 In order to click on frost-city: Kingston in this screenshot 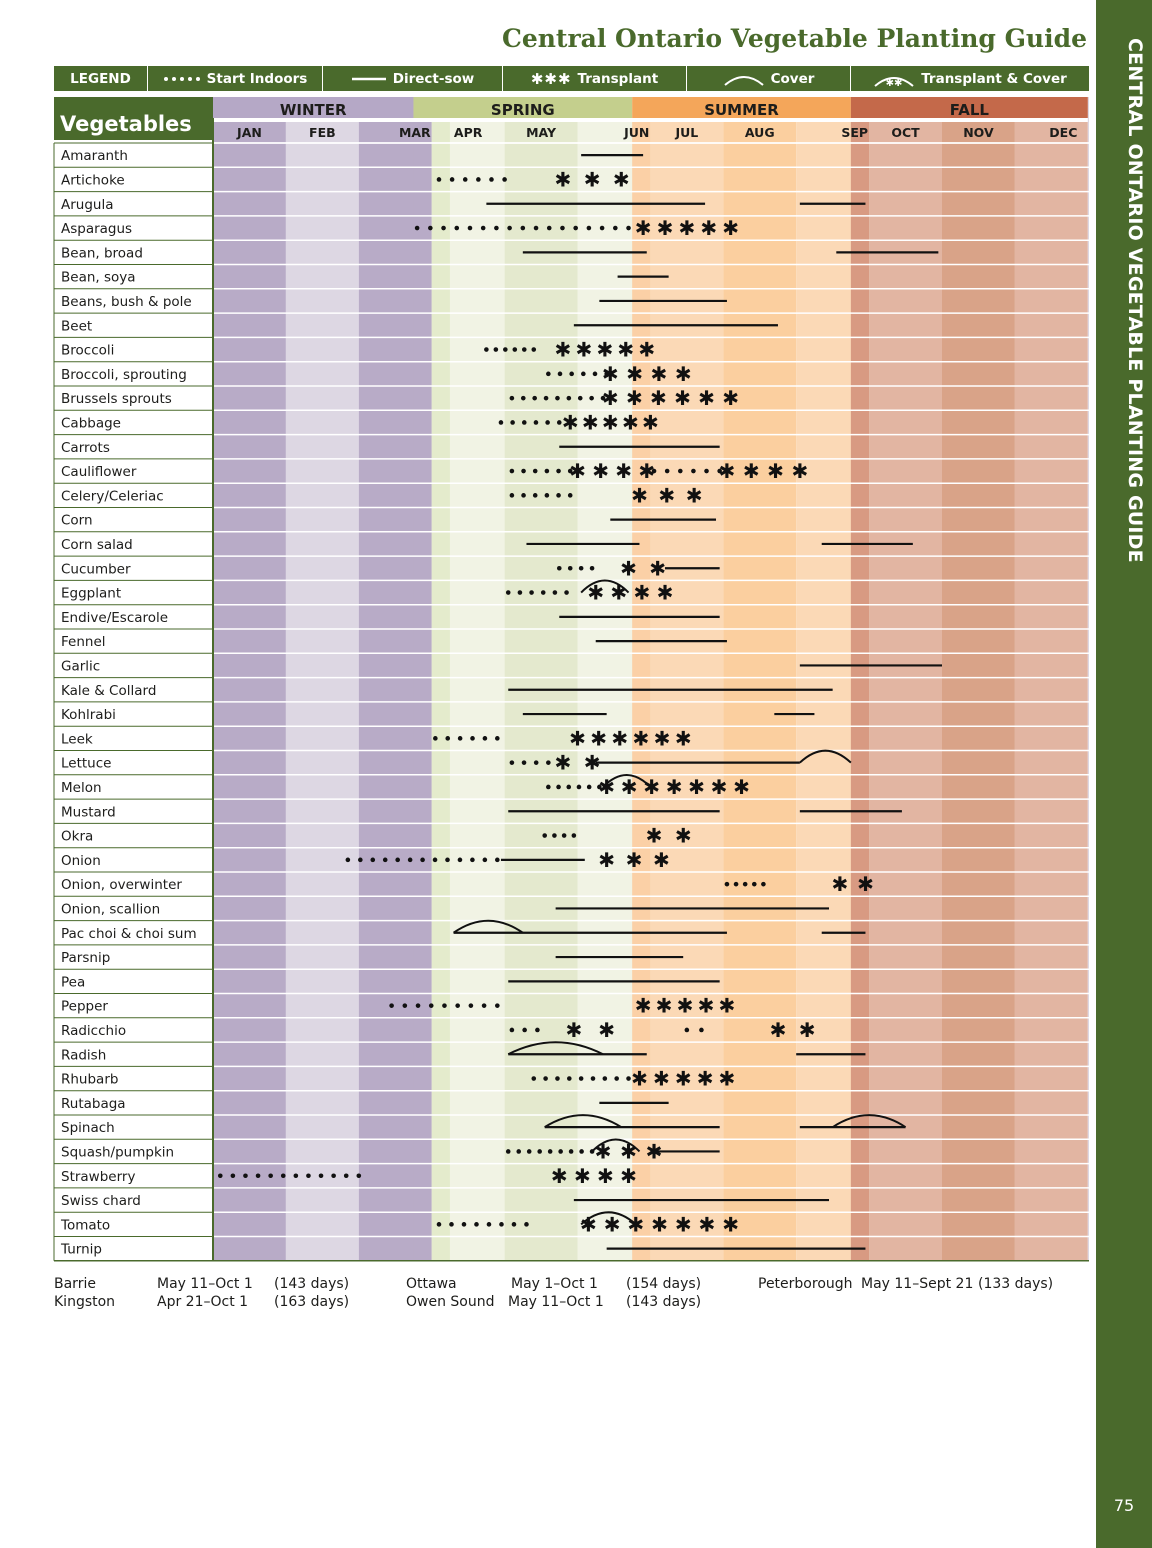, I will do `click(85, 1302)`.